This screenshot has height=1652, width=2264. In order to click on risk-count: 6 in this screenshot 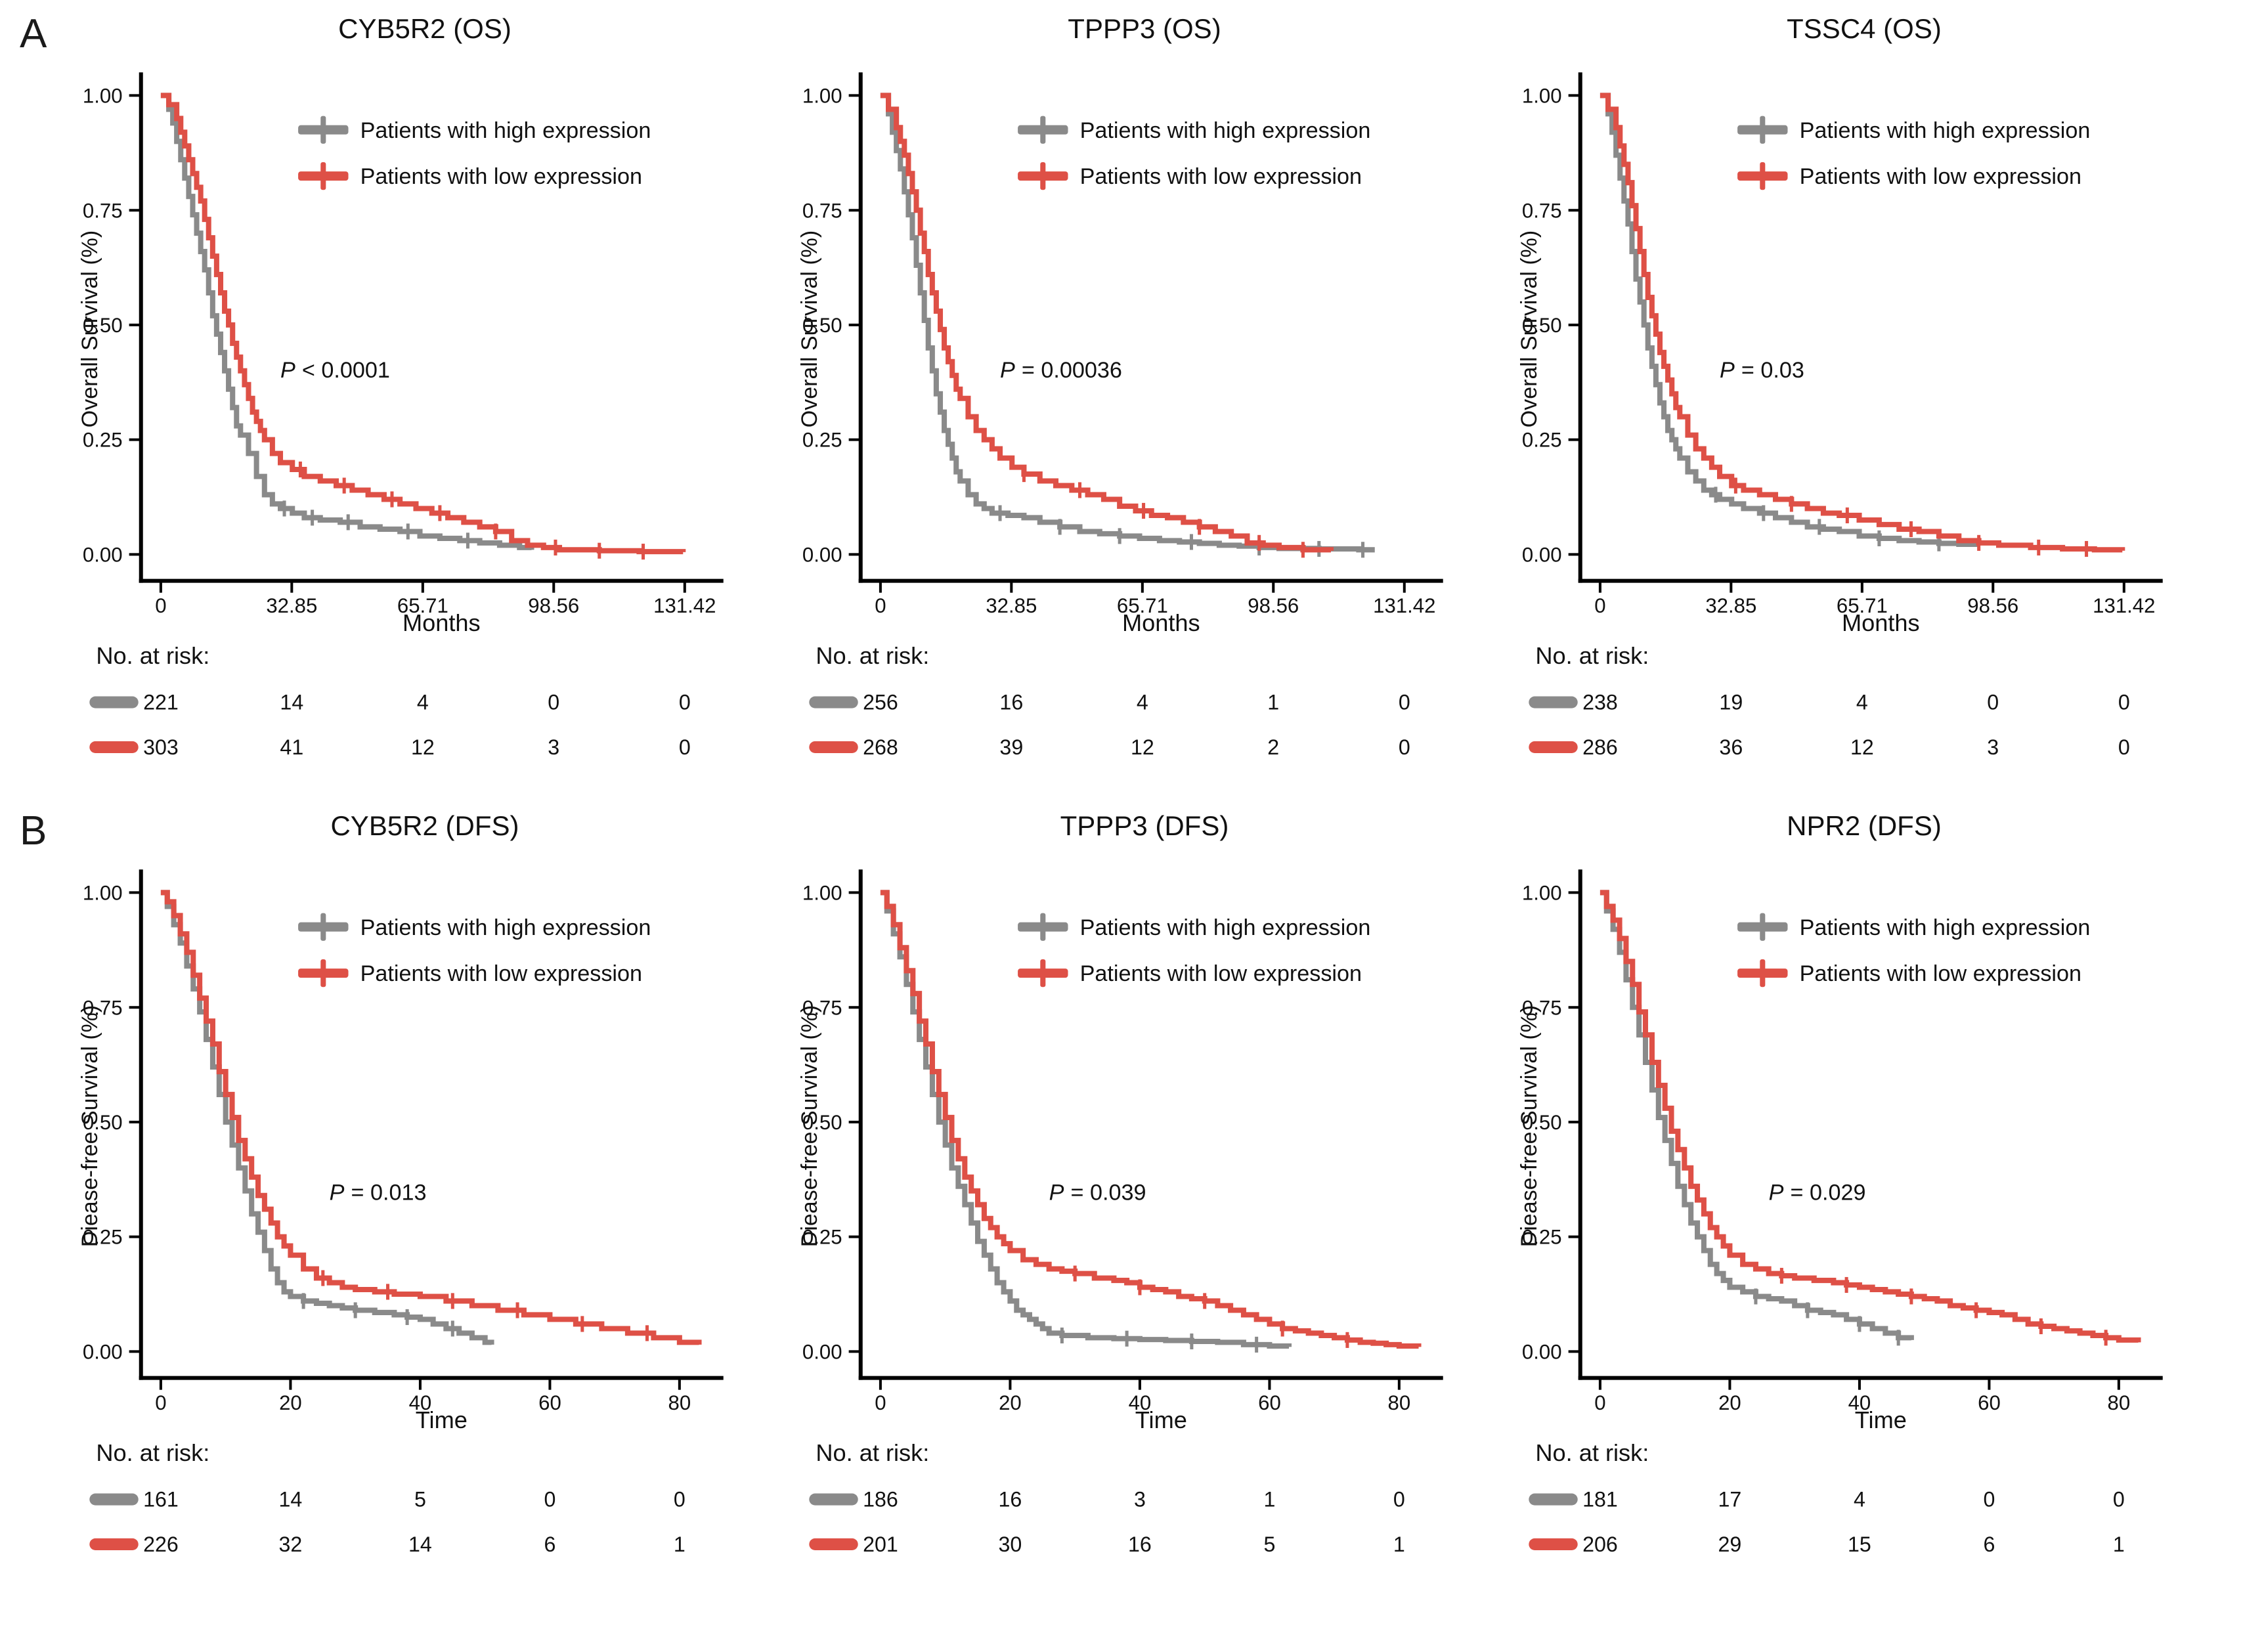, I will do `click(549, 1544)`.